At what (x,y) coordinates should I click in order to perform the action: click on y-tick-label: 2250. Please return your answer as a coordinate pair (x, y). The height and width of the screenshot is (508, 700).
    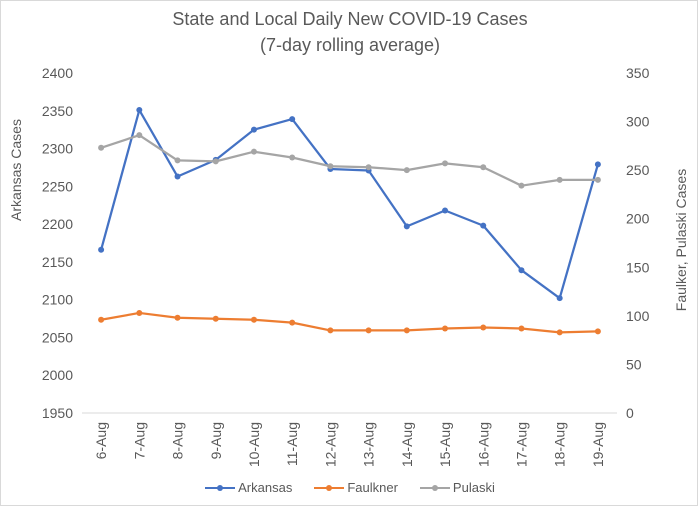
    Looking at the image, I should click on (57, 186).